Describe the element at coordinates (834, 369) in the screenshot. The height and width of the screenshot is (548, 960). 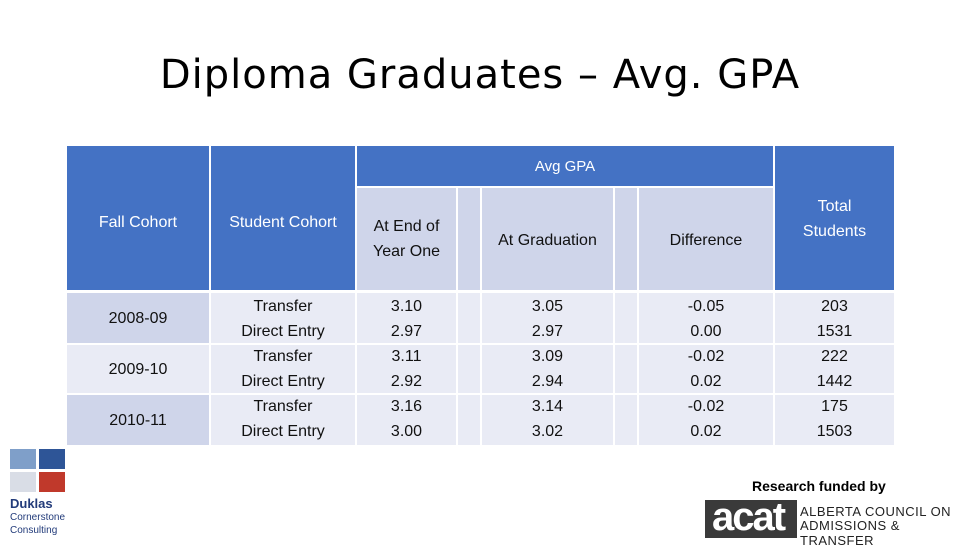
I see `total-students-column: 203 1531 222 1442 175 1503` at that location.